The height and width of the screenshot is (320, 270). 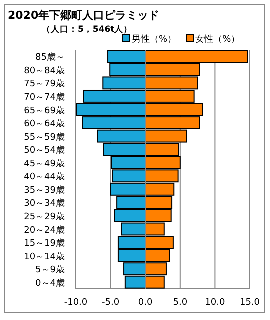 I want to click on y-tick-label: 45～49歳, so click(x=44, y=164).